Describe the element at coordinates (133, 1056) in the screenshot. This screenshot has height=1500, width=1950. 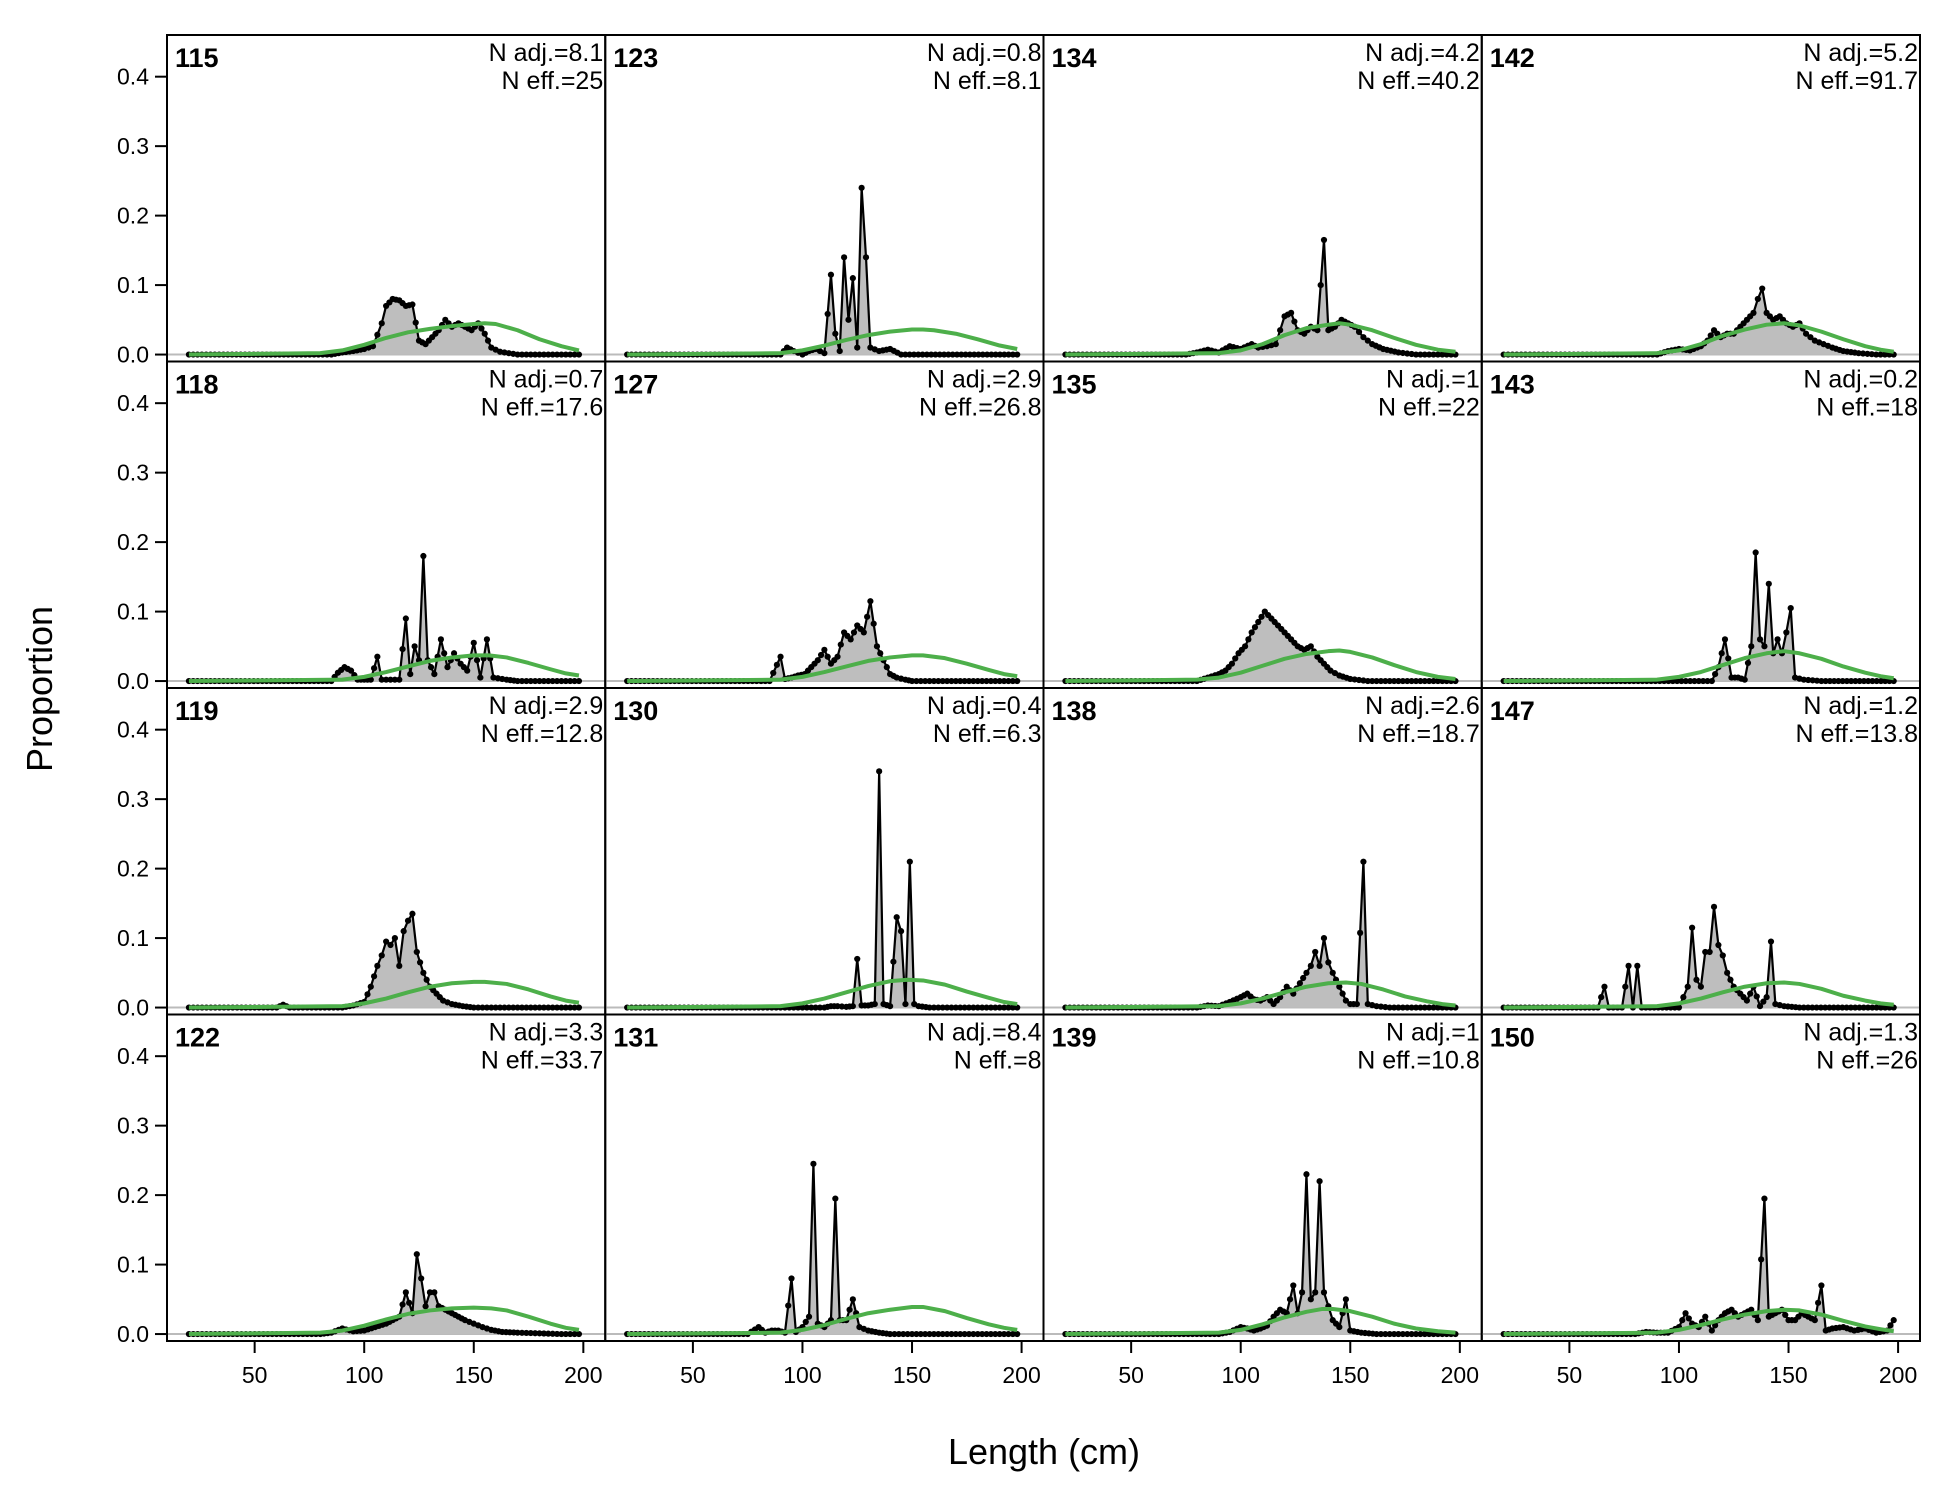
I see `y-tick-label: 0.4` at that location.